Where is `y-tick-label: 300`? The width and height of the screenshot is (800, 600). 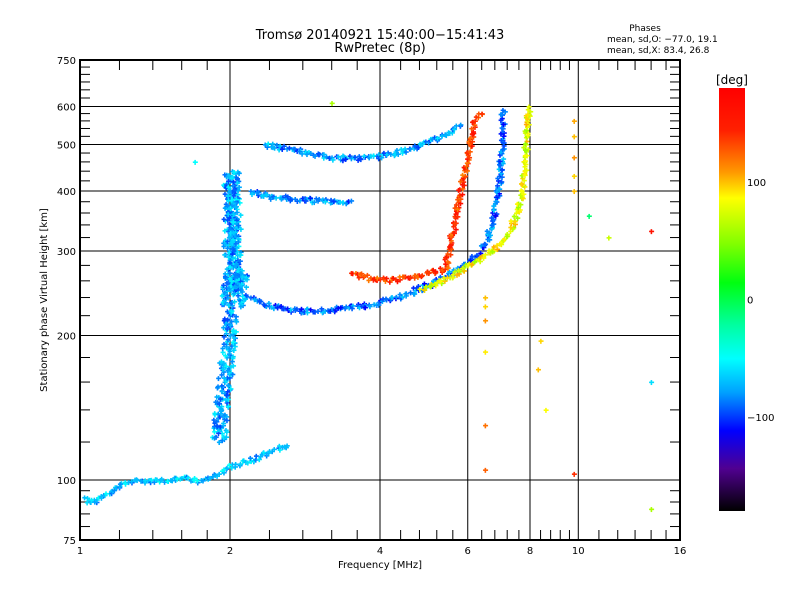
y-tick-label: 300 is located at coordinates (66, 252).